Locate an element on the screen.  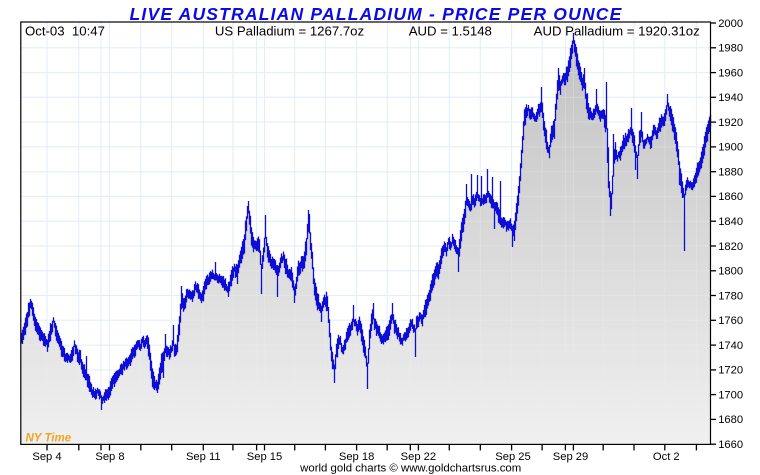
svg-text: 1920 is located at coordinates (730, 123).